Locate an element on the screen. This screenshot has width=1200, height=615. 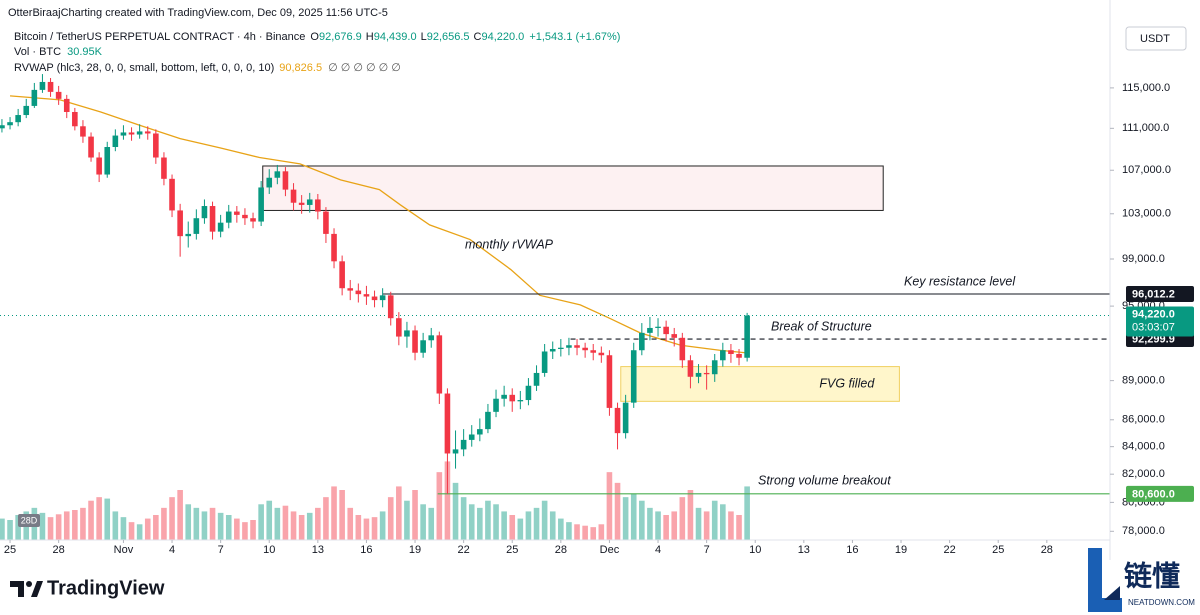
x-tick-label: 10 is located at coordinates (269, 550).